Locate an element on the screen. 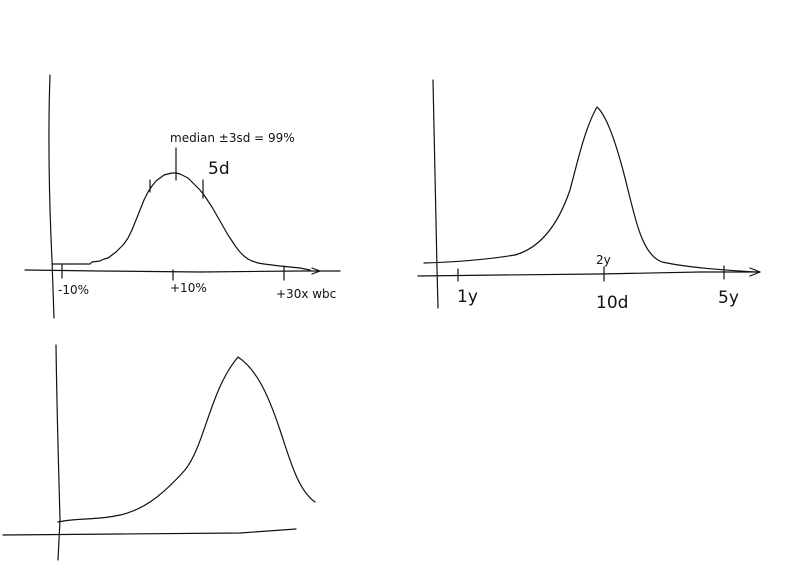 The image size is (787, 572). sketch-2-peak-curve is located at coordinates (589, 189).